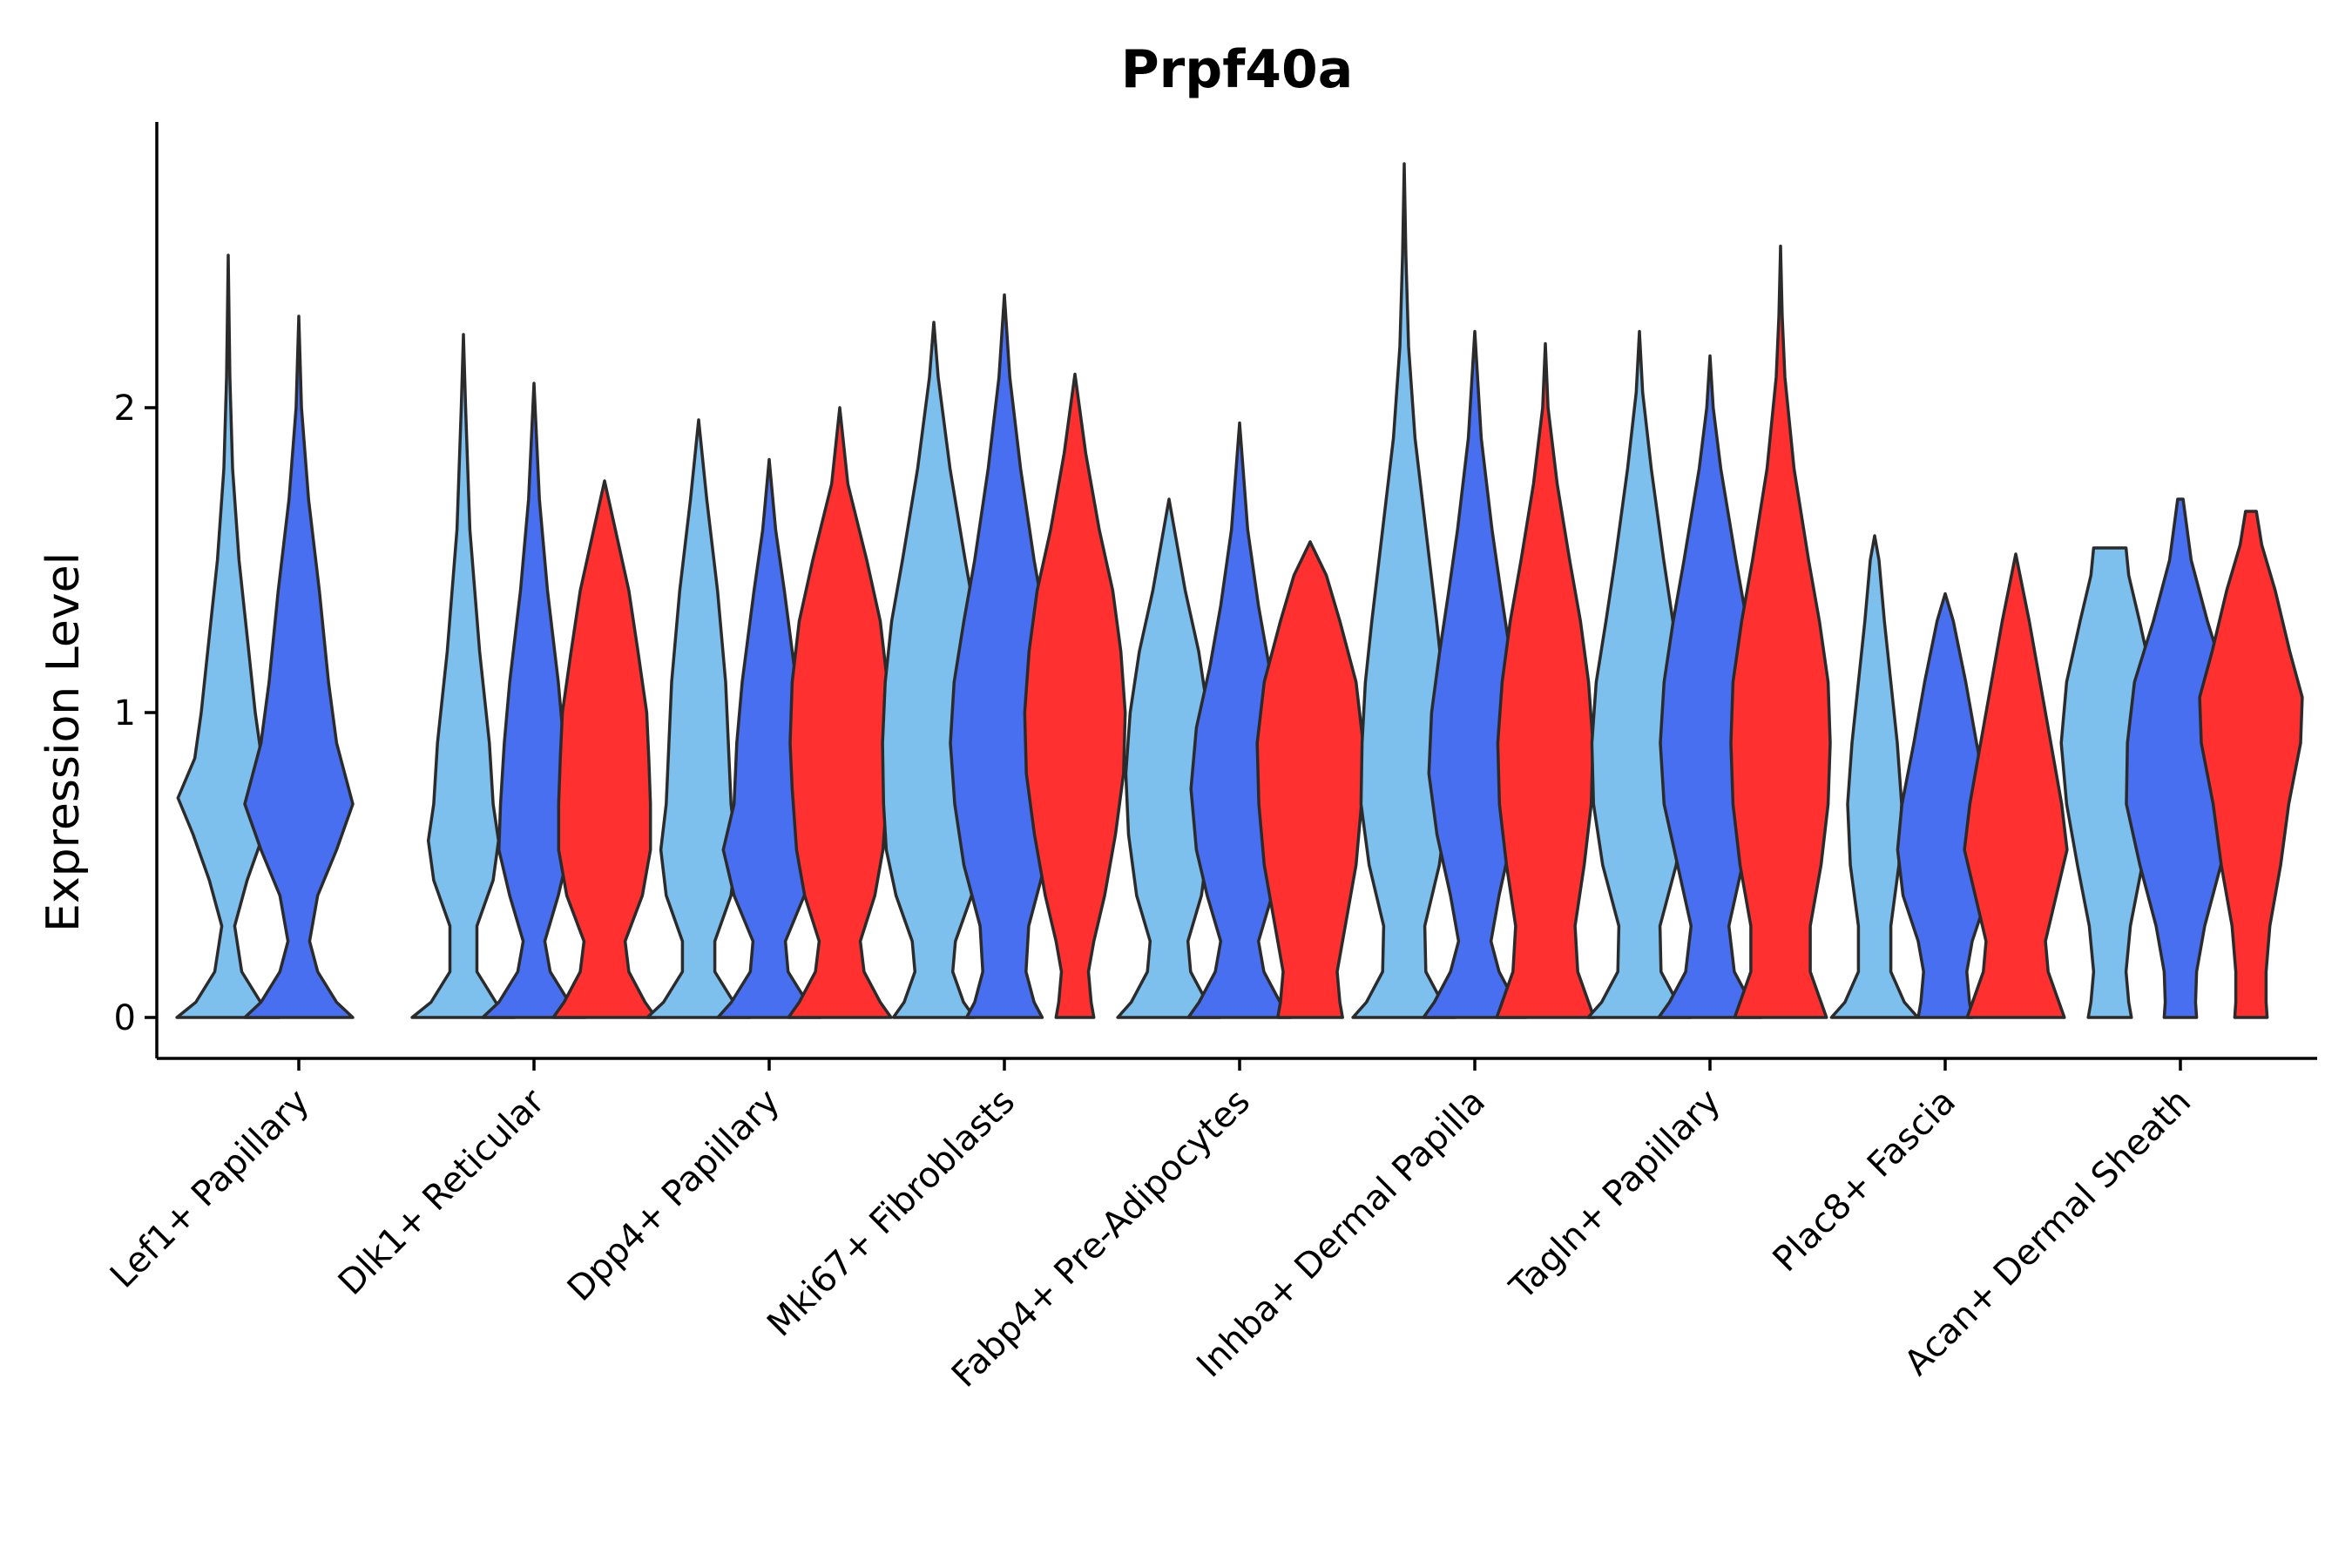 The image size is (2352, 1568). I want to click on y-tick-label: 2, so click(125, 409).